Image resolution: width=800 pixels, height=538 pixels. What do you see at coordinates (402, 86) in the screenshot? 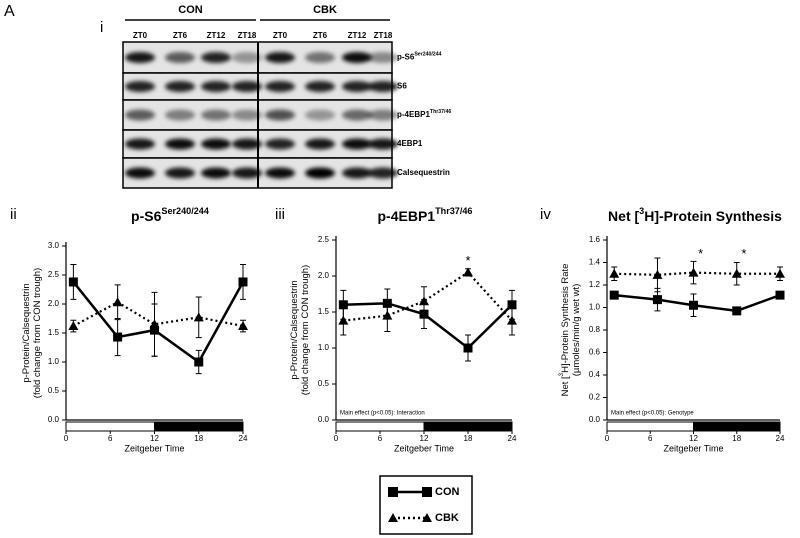
I see `row-label: S6` at bounding box center [402, 86].